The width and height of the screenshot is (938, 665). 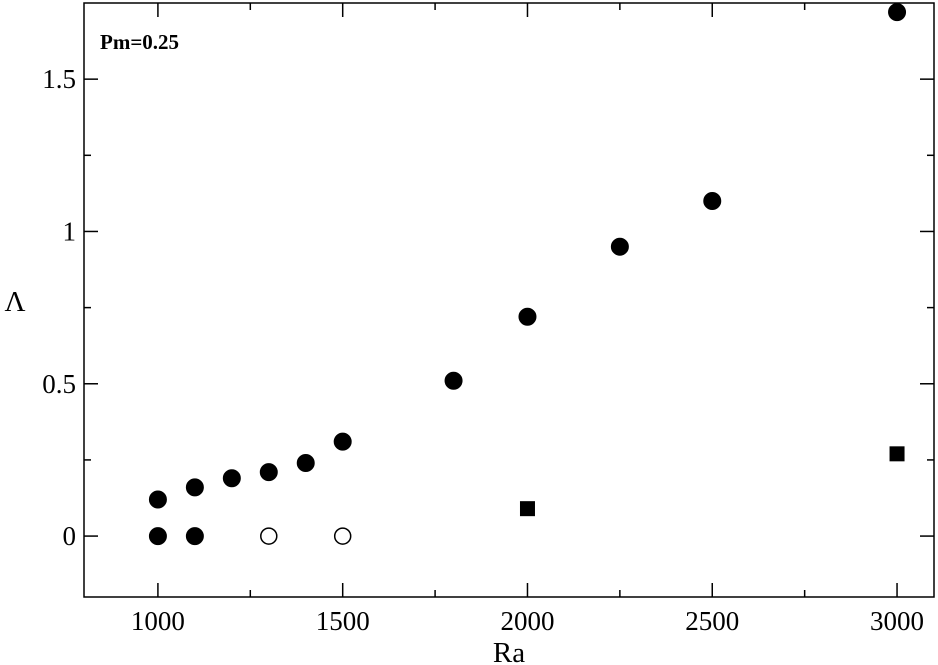 I want to click on x-axis-label: Ra, so click(x=509, y=651).